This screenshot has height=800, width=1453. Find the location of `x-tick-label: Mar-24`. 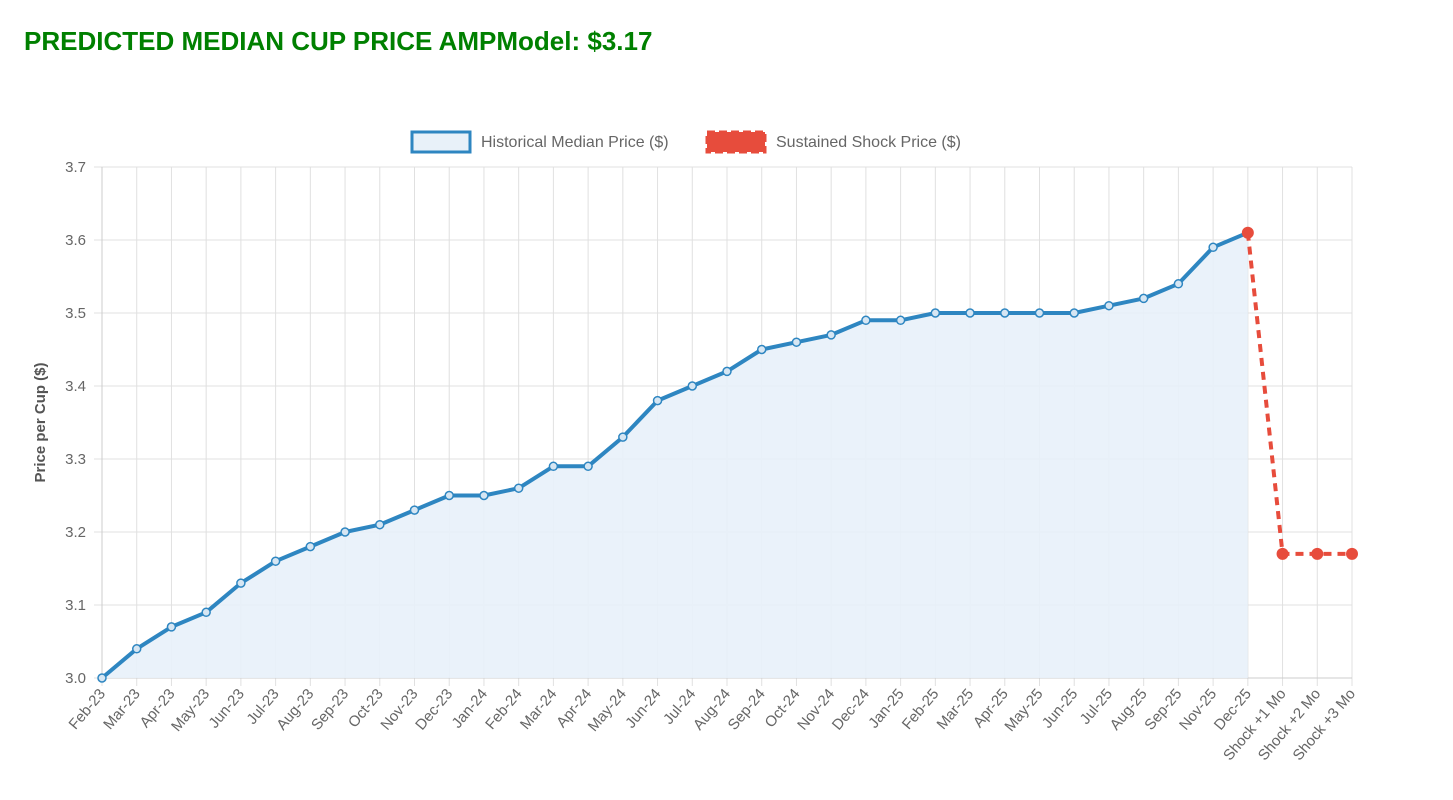

x-tick-label: Mar-24 is located at coordinates (539, 709).